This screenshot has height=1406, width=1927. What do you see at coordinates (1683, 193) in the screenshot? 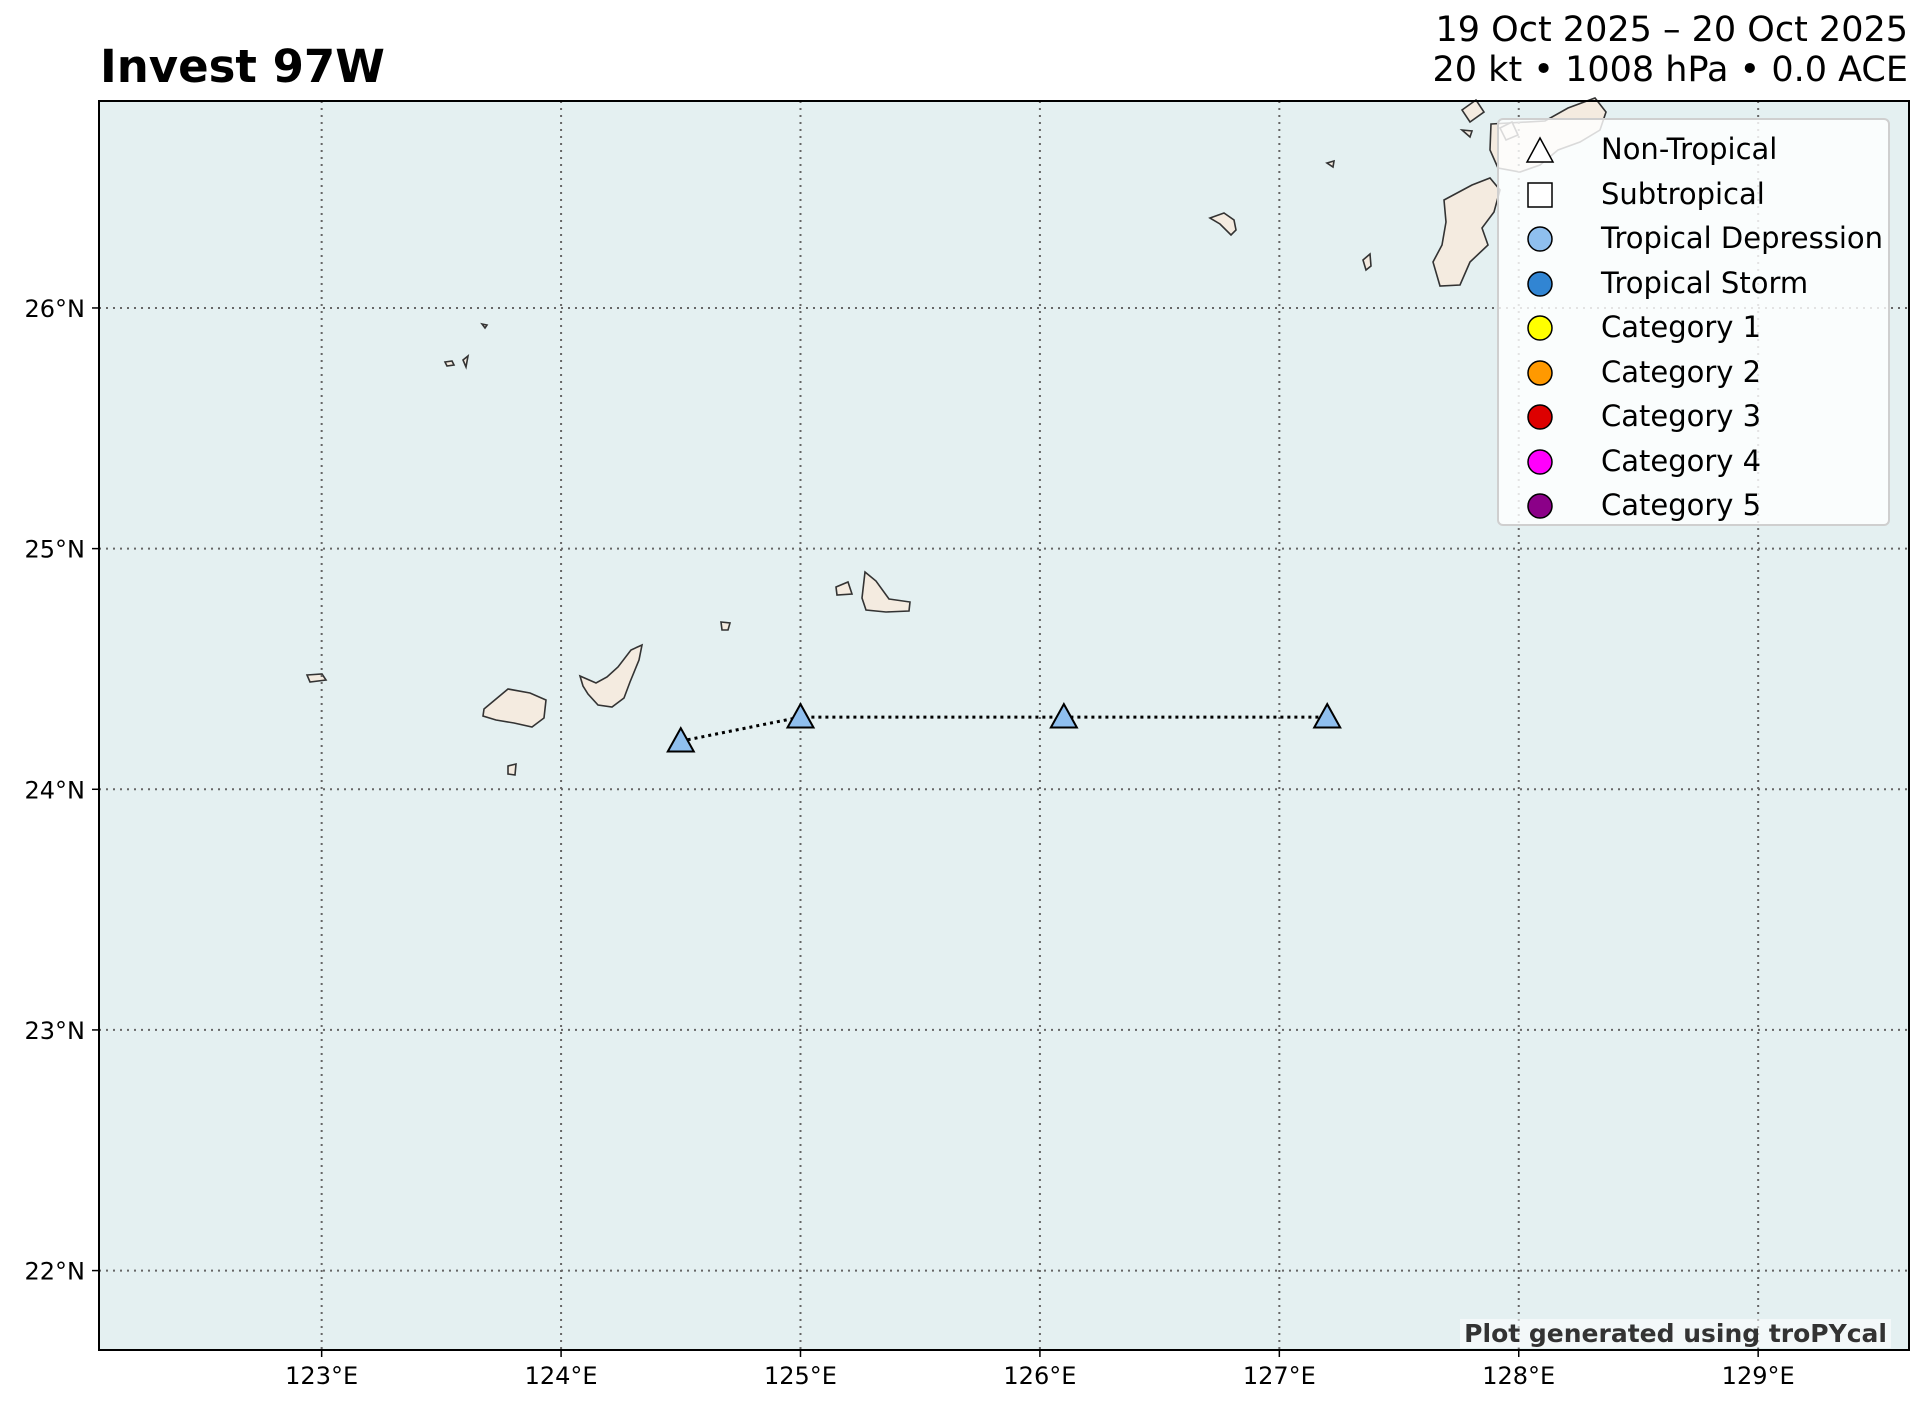
I see `legend-label: Subtropical` at bounding box center [1683, 193].